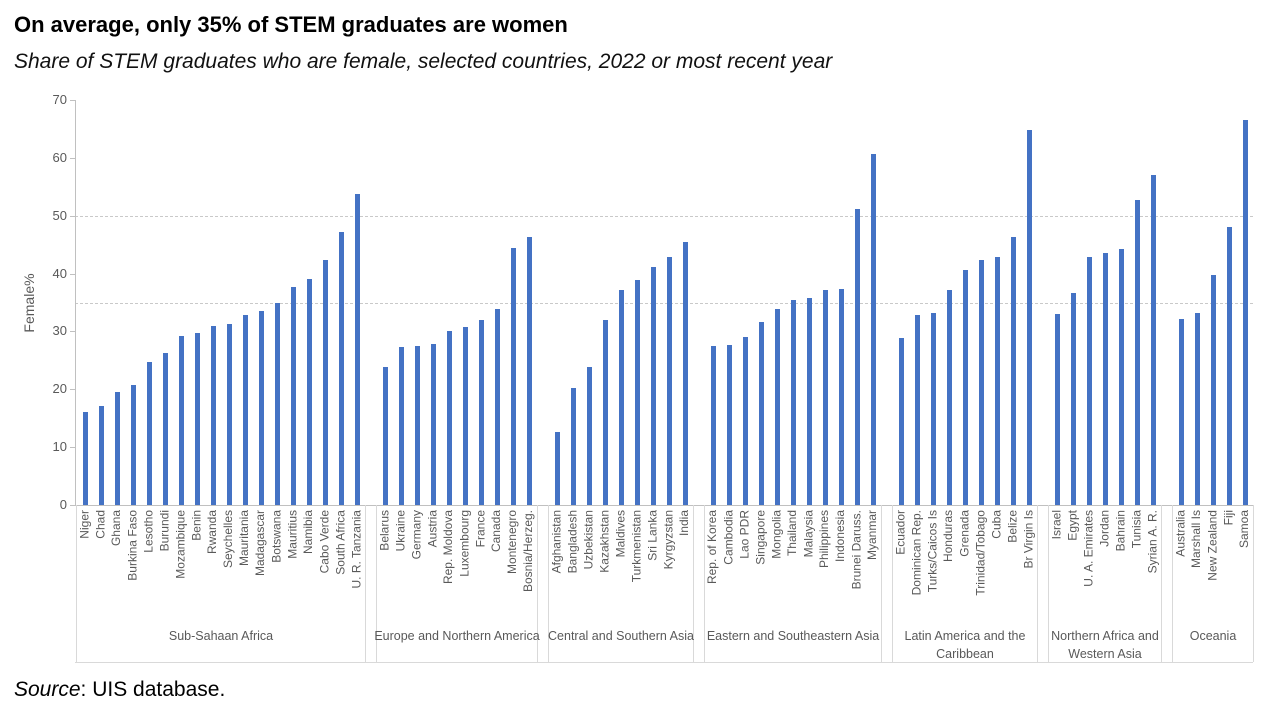 This screenshot has width=1268, height=718. What do you see at coordinates (1212, 545) in the screenshot?
I see `x-axis-category-label: New Zealand` at bounding box center [1212, 545].